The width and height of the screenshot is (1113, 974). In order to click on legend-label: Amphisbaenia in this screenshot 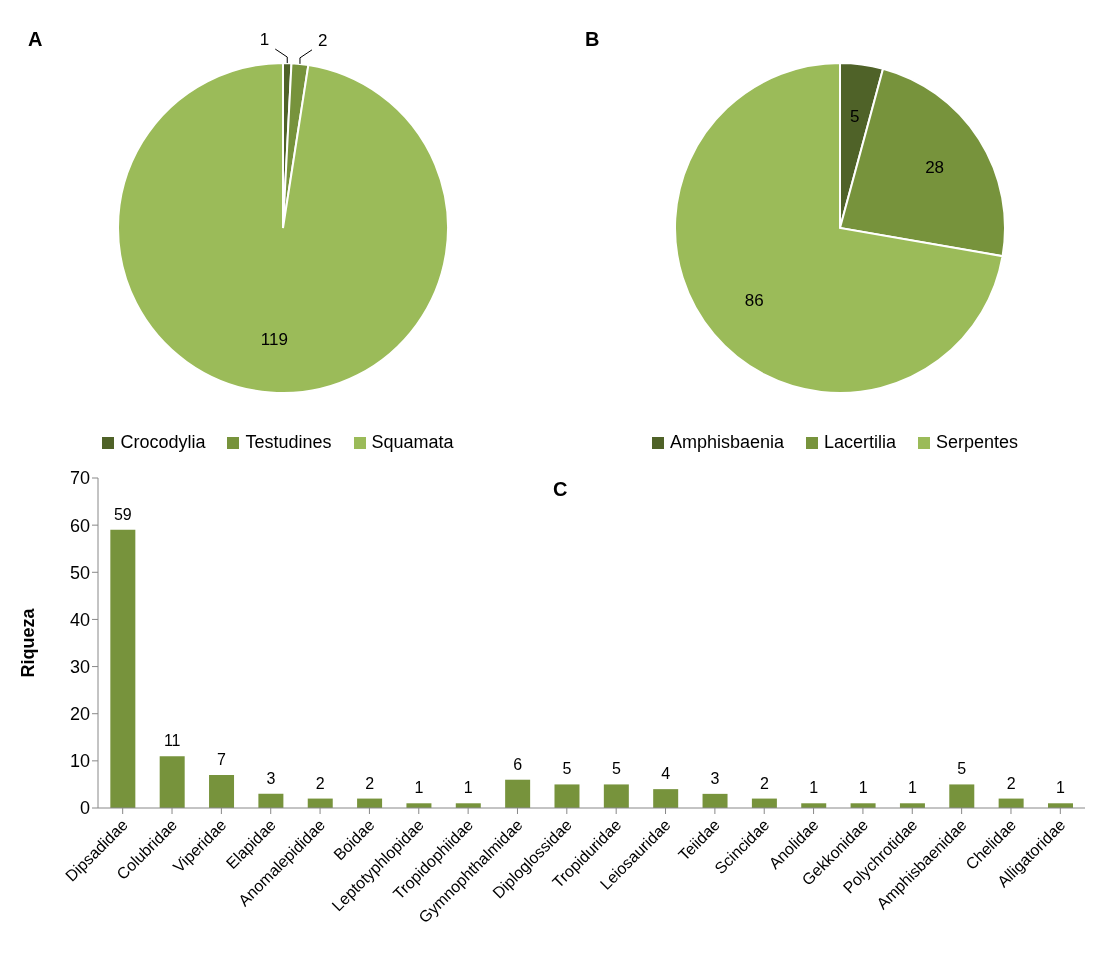, I will do `click(726, 442)`.